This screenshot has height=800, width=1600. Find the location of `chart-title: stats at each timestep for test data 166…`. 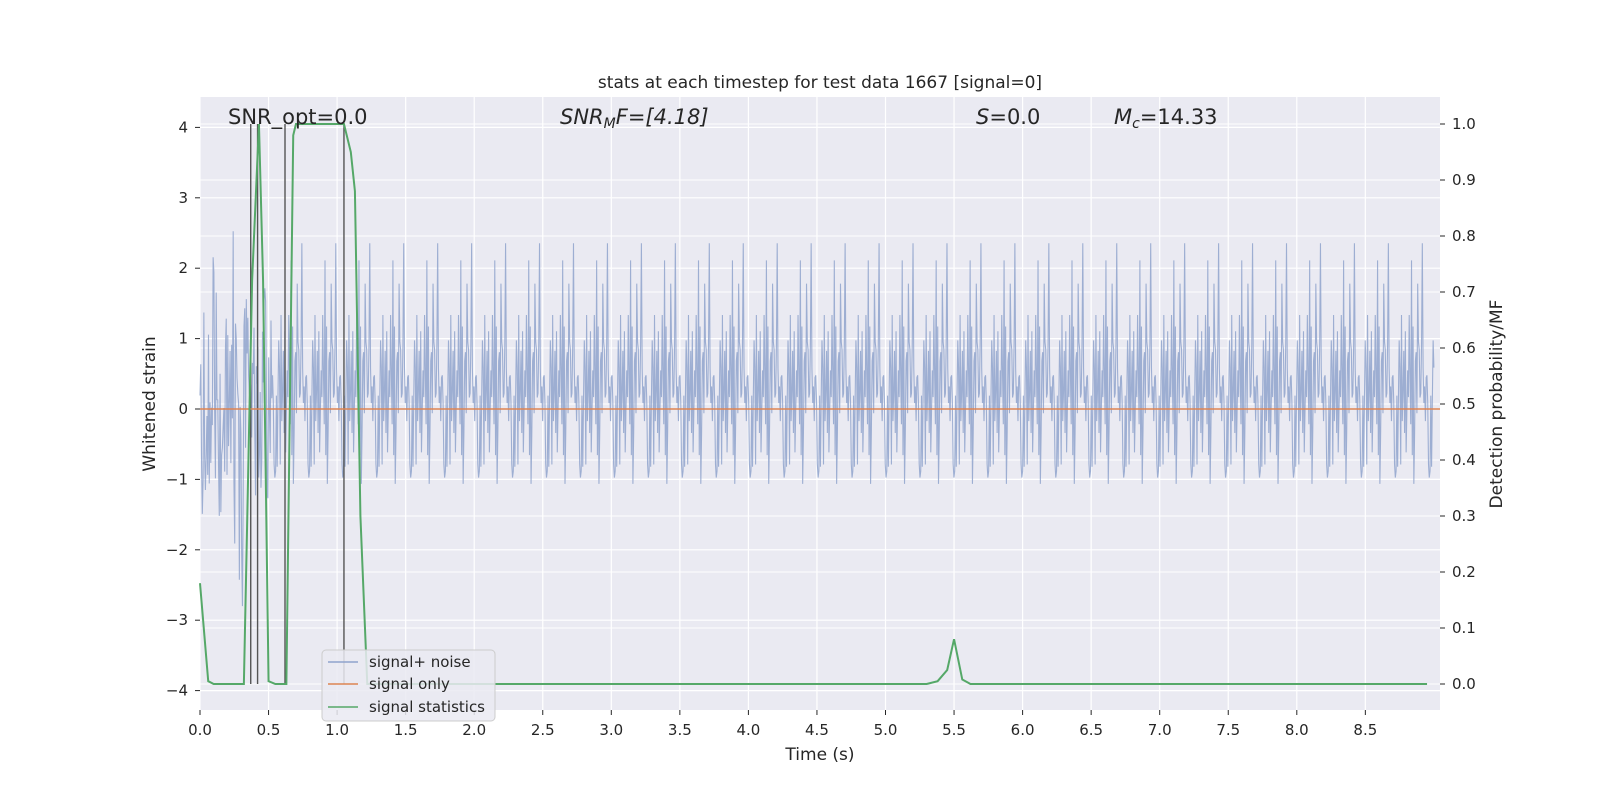

chart-title: stats at each timestep for test data 166… is located at coordinates (820, 83).